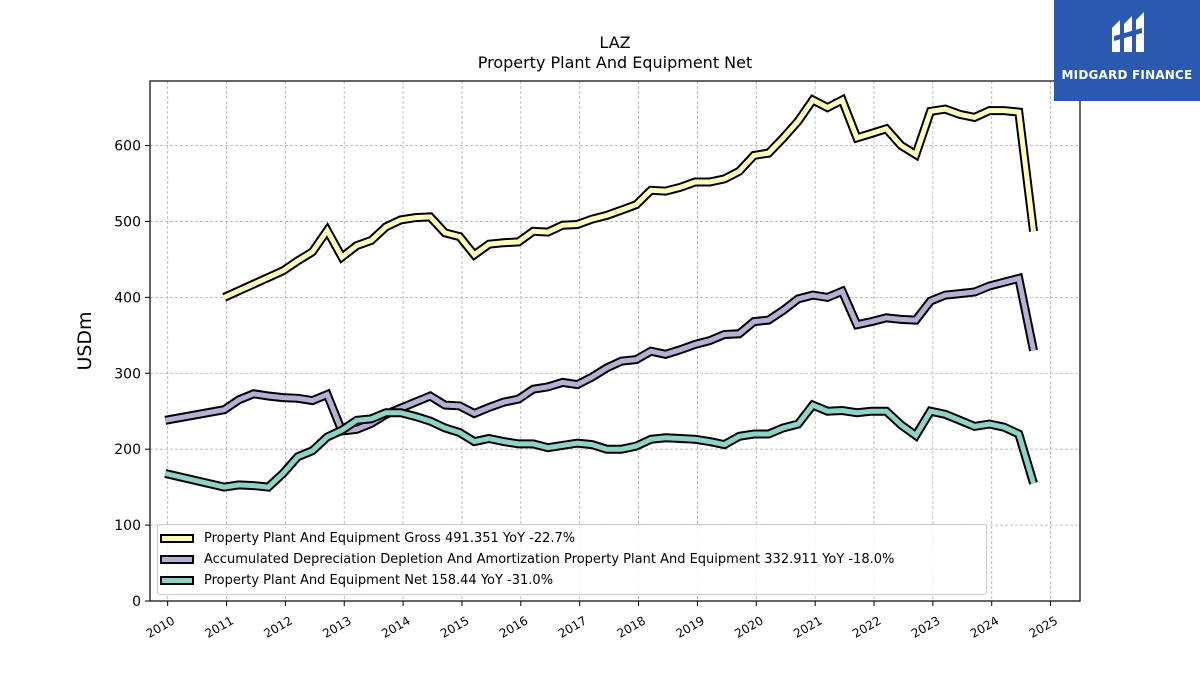 The image size is (1200, 675). I want to click on legend-swatch-accumulated-depreciation, so click(177, 559).